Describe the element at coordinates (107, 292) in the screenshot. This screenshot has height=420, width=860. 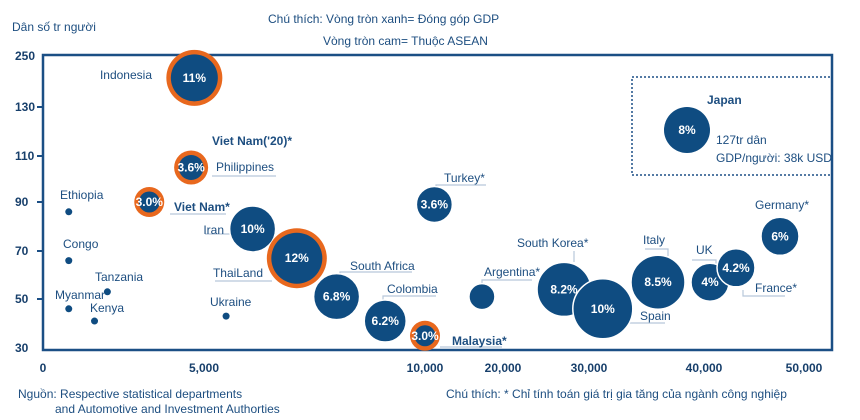
I see `bubble-tanzania` at that location.